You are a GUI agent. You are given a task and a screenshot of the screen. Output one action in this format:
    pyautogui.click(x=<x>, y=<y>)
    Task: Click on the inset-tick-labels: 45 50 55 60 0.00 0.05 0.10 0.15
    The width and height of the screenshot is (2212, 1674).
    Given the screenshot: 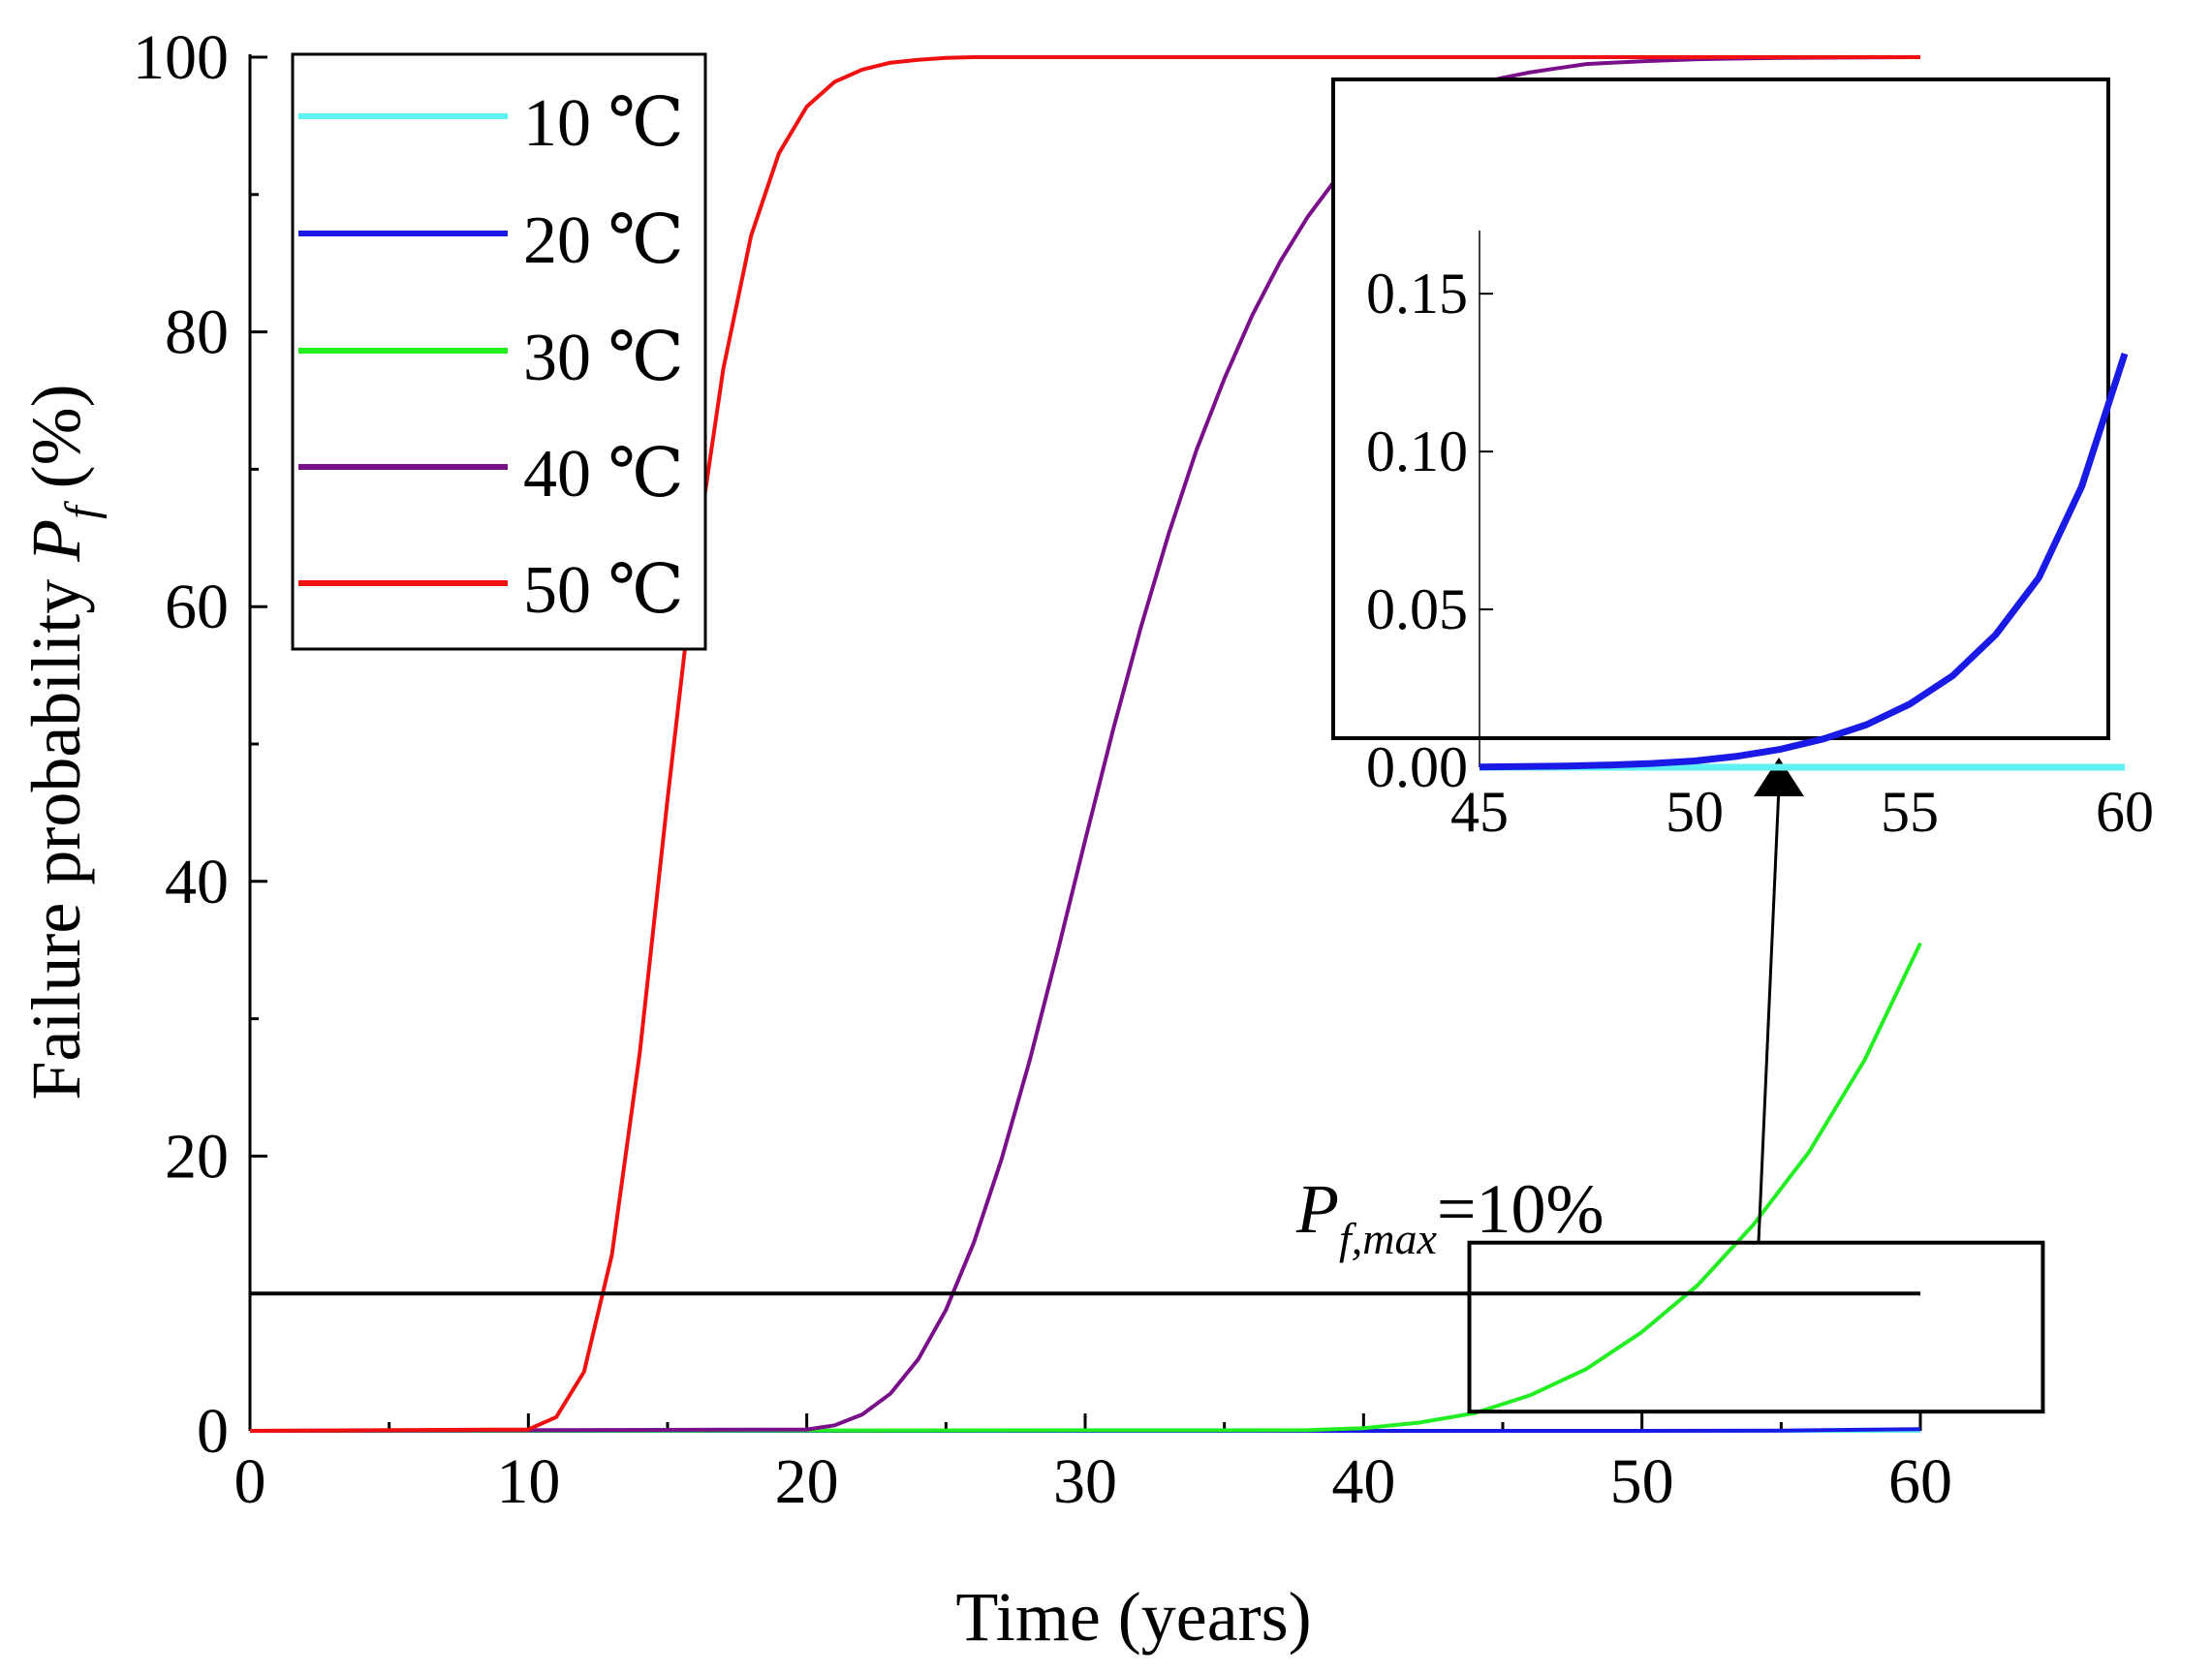 What is the action you would take?
    pyautogui.click(x=1760, y=553)
    